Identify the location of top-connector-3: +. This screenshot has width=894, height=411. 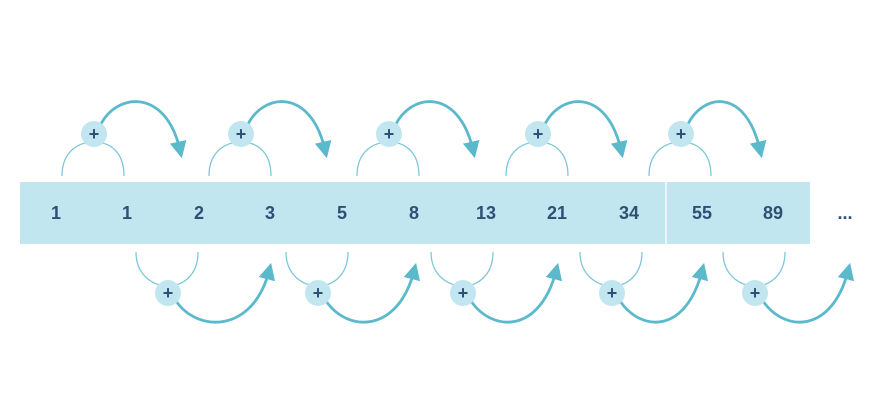
(418, 138).